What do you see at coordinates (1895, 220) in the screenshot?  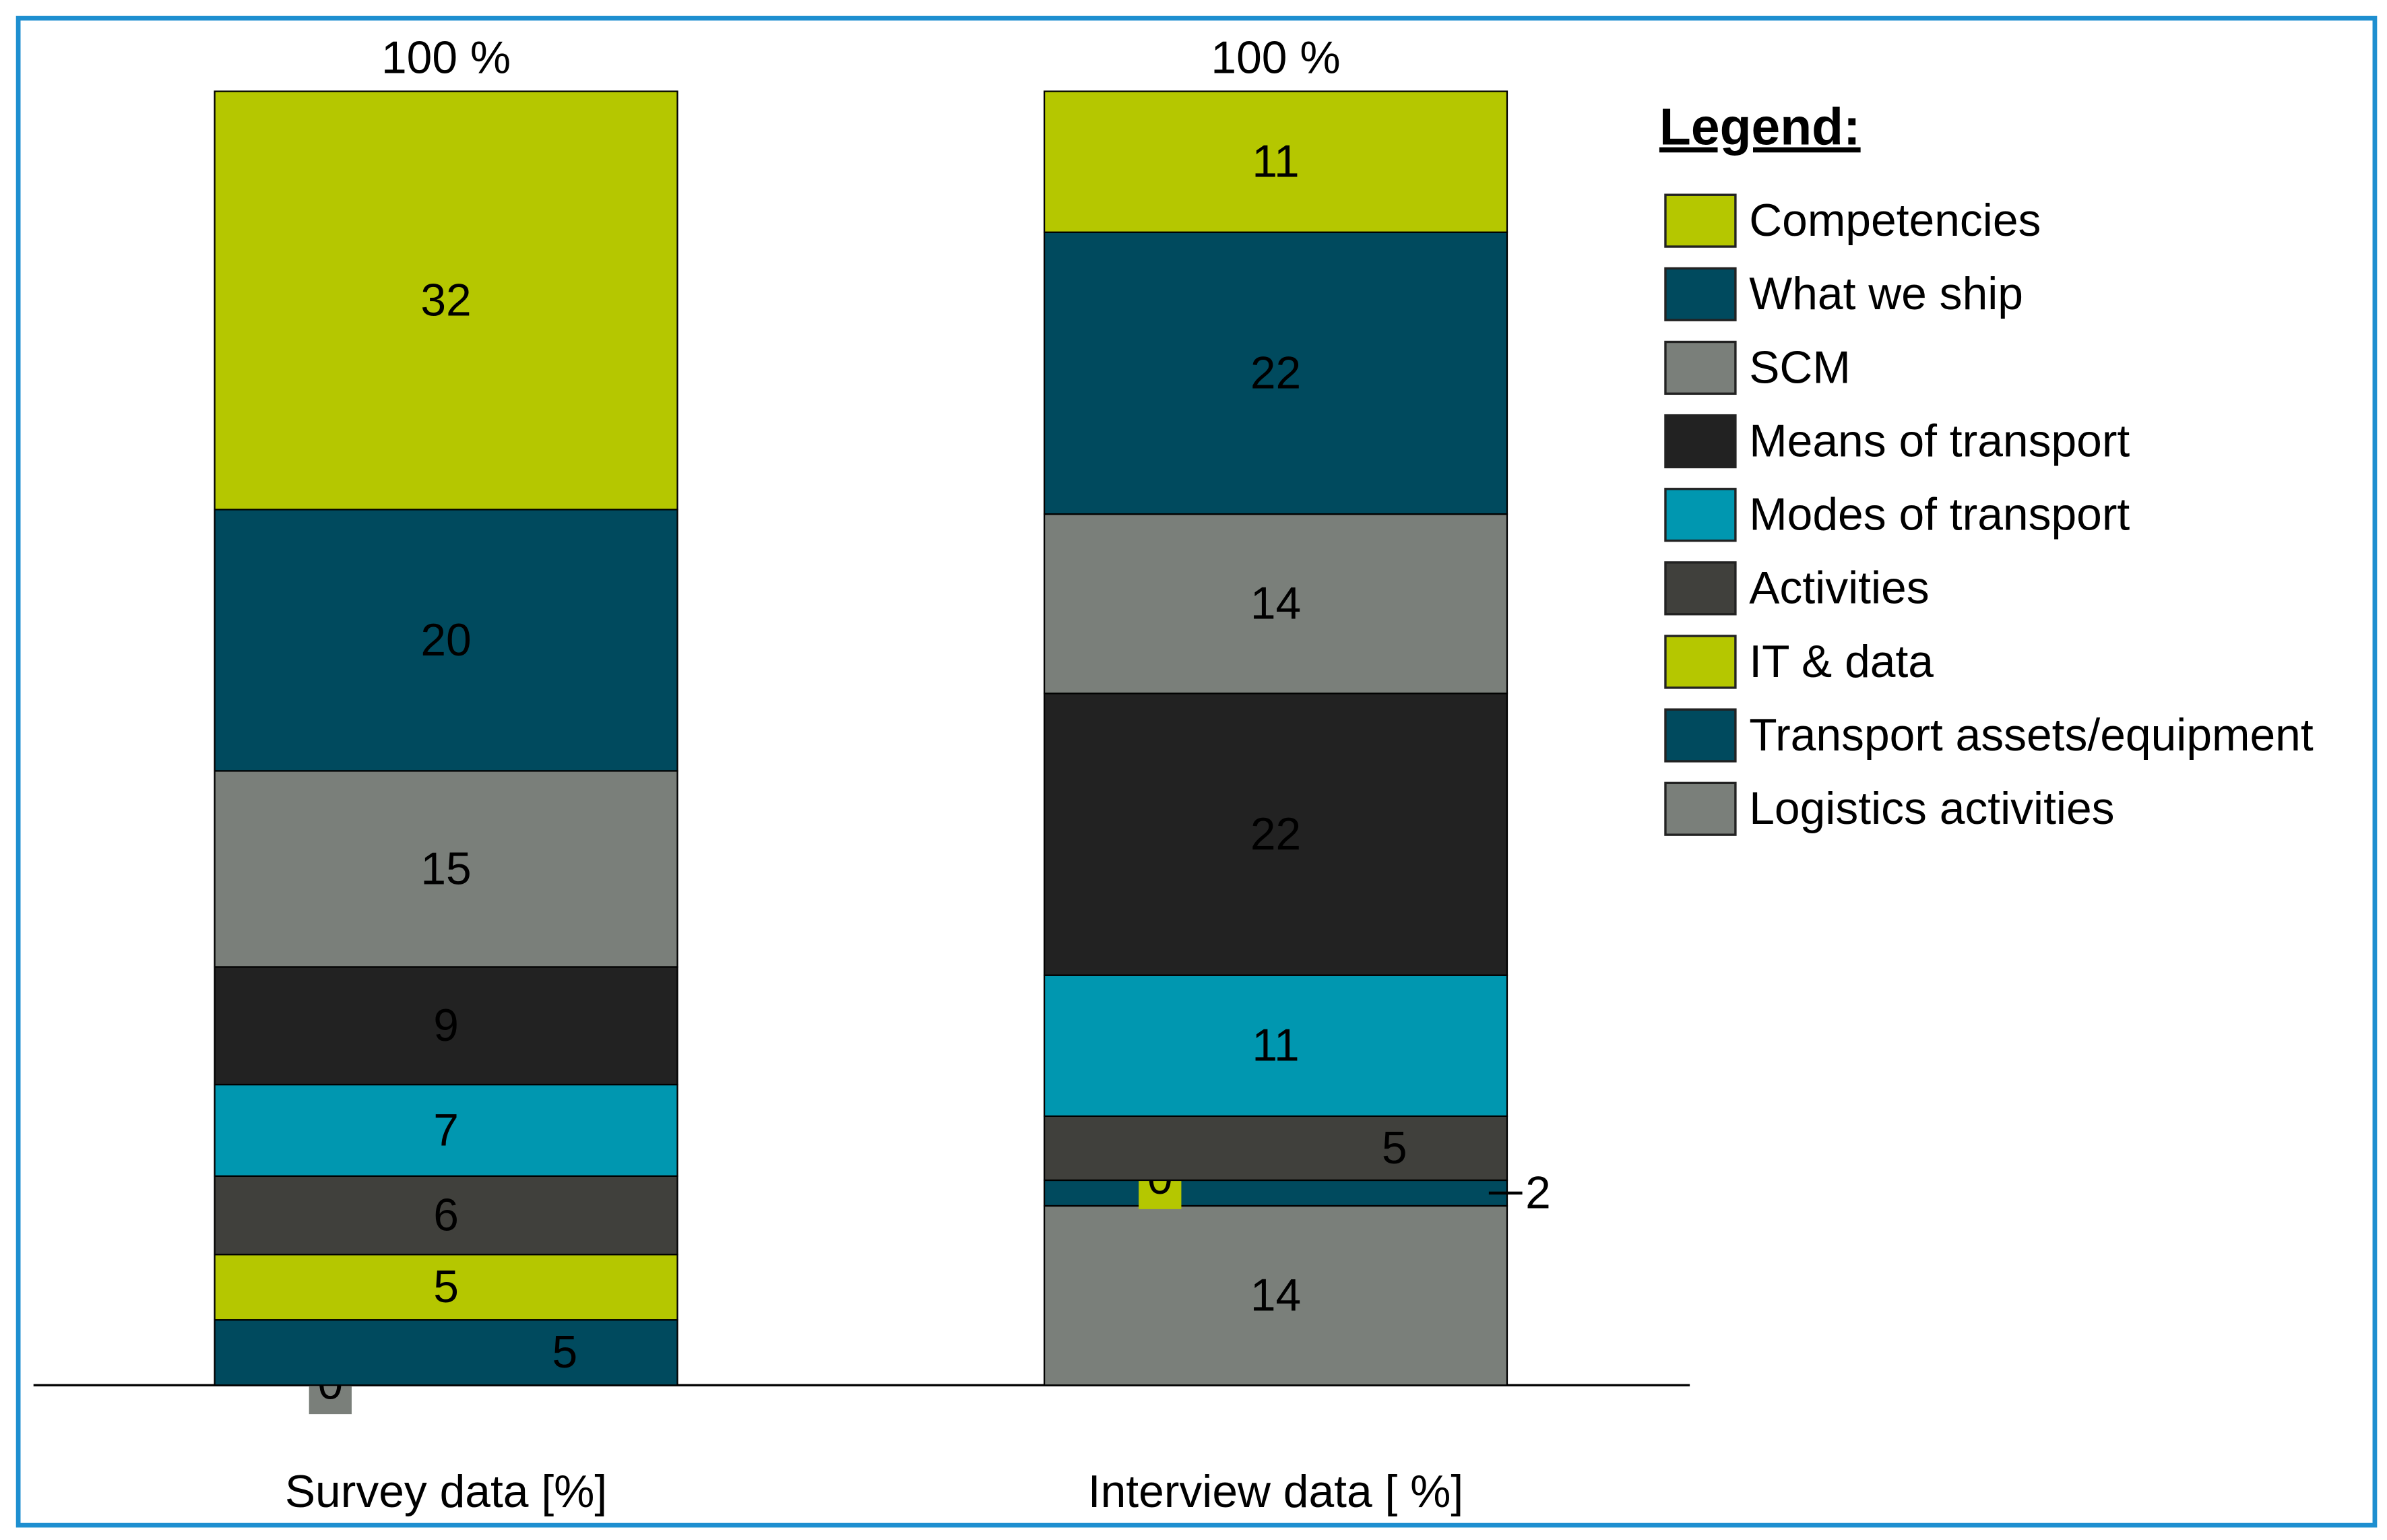 I see `legend-label: Competencies` at bounding box center [1895, 220].